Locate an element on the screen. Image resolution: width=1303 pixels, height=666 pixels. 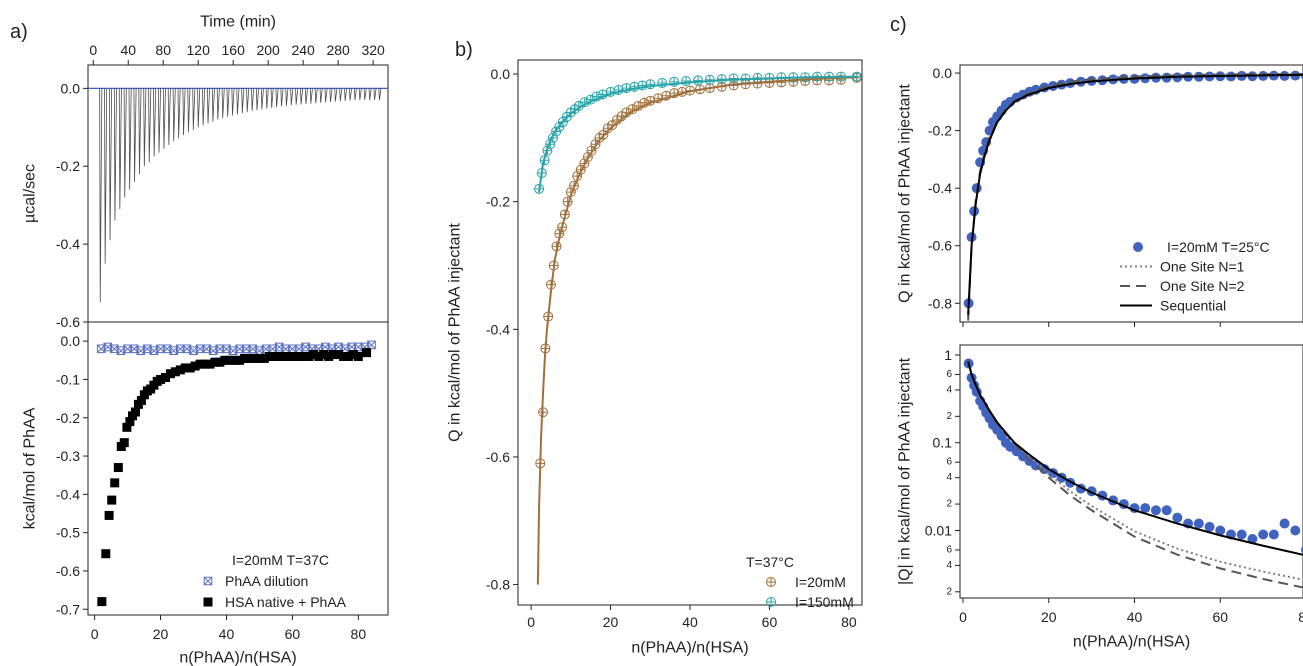
x-tick-label: 160 is located at coordinates (234, 50).